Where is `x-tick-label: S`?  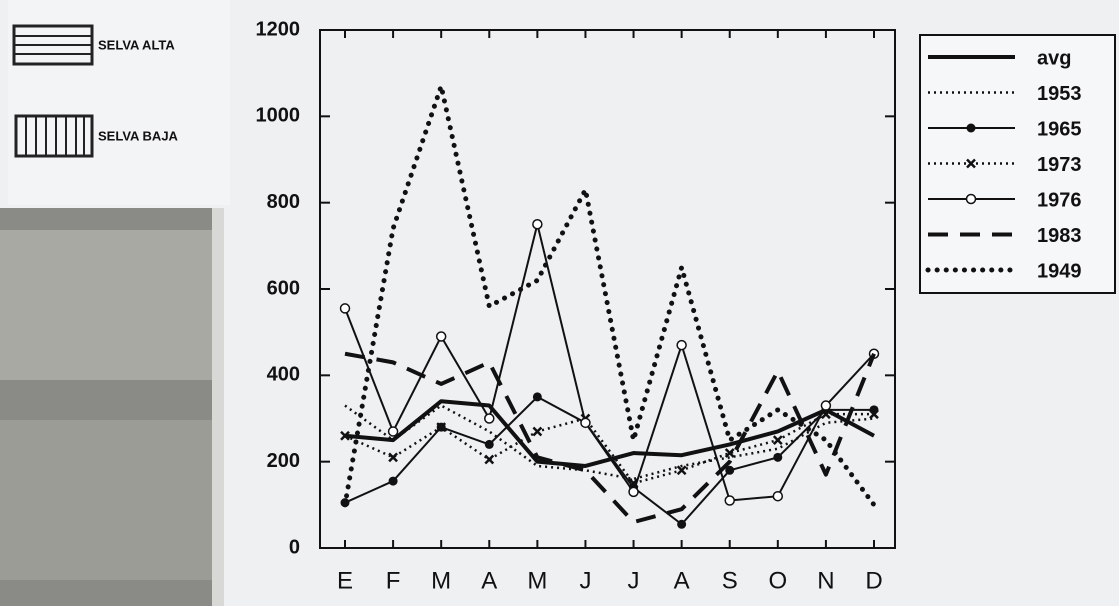 x-tick-label: S is located at coordinates (730, 580).